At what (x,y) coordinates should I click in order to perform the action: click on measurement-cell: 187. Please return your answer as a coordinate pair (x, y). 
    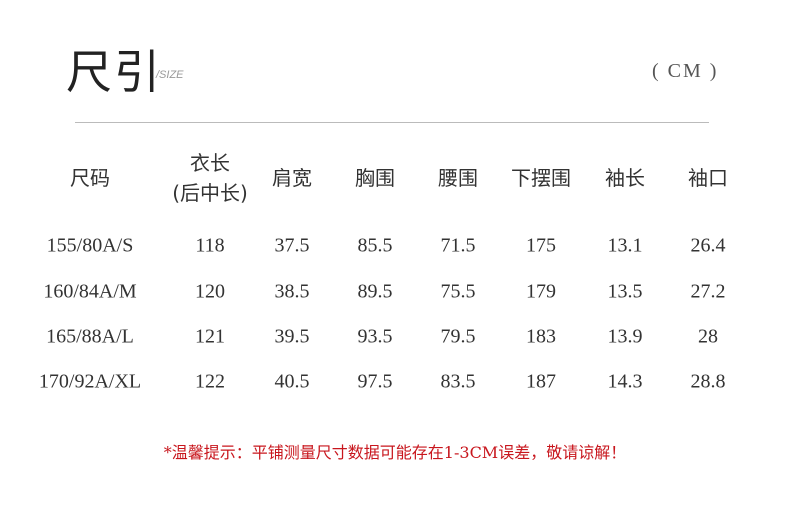
    Looking at the image, I should click on (541, 381).